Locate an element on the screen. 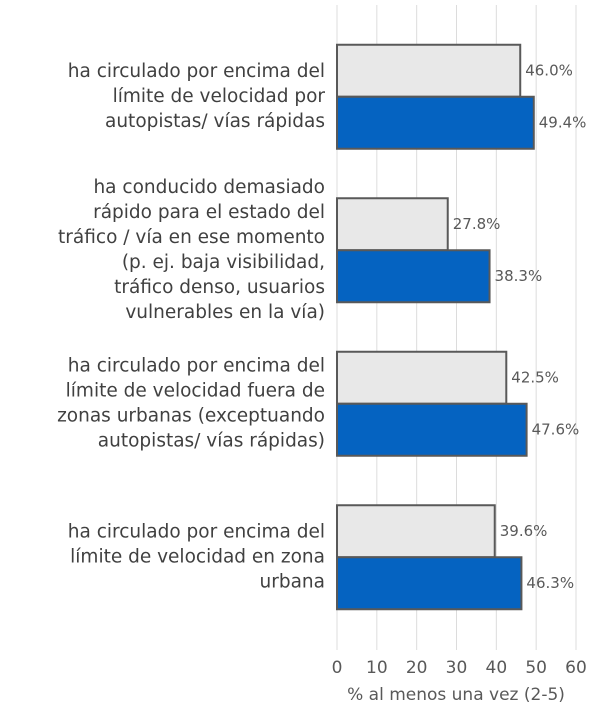 This screenshot has height=710, width=607. x-tick-label: 30 is located at coordinates (457, 668).